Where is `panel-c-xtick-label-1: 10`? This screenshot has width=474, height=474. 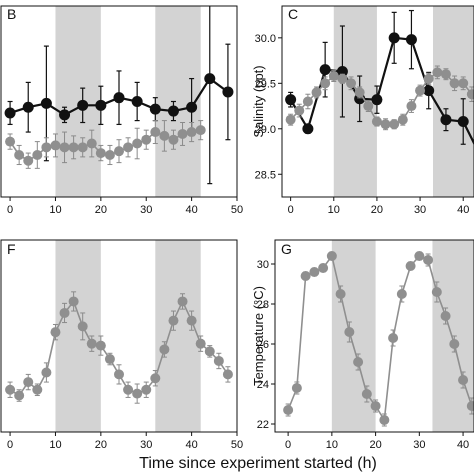 panel-c-xtick-label-1: 10 is located at coordinates (334, 210).